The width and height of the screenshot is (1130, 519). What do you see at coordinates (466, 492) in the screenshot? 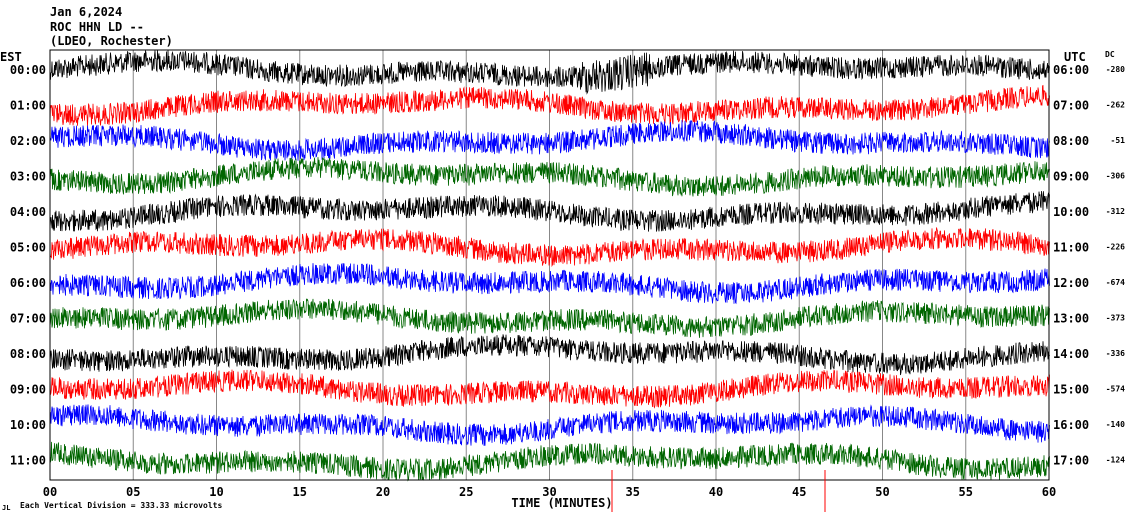
I see `x-tick-label: 25` at bounding box center [466, 492].